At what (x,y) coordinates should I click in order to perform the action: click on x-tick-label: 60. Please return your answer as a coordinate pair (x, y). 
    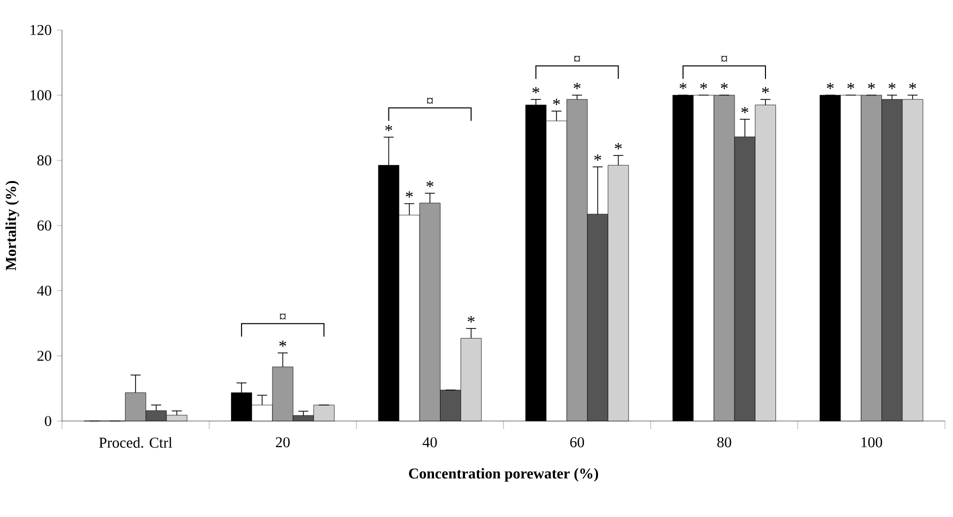
    Looking at the image, I should click on (577, 442).